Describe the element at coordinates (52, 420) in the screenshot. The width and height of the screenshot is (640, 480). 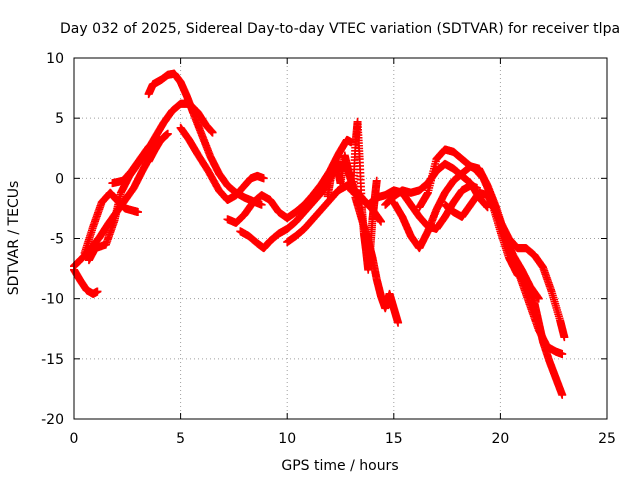
I see `y-tick-label: -20` at that location.